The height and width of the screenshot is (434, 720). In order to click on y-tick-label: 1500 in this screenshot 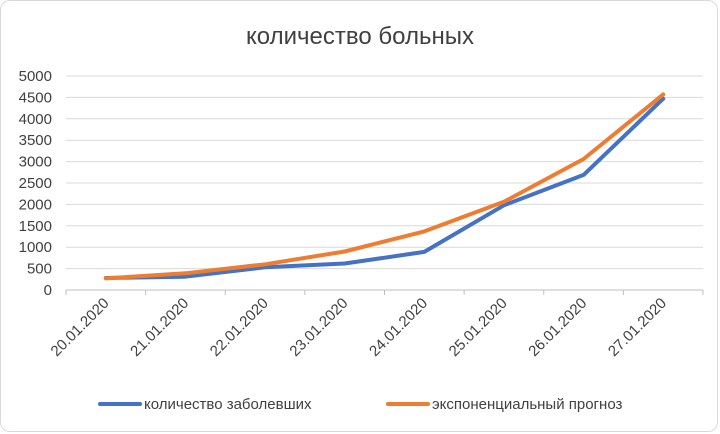, I will do `click(35, 226)`.